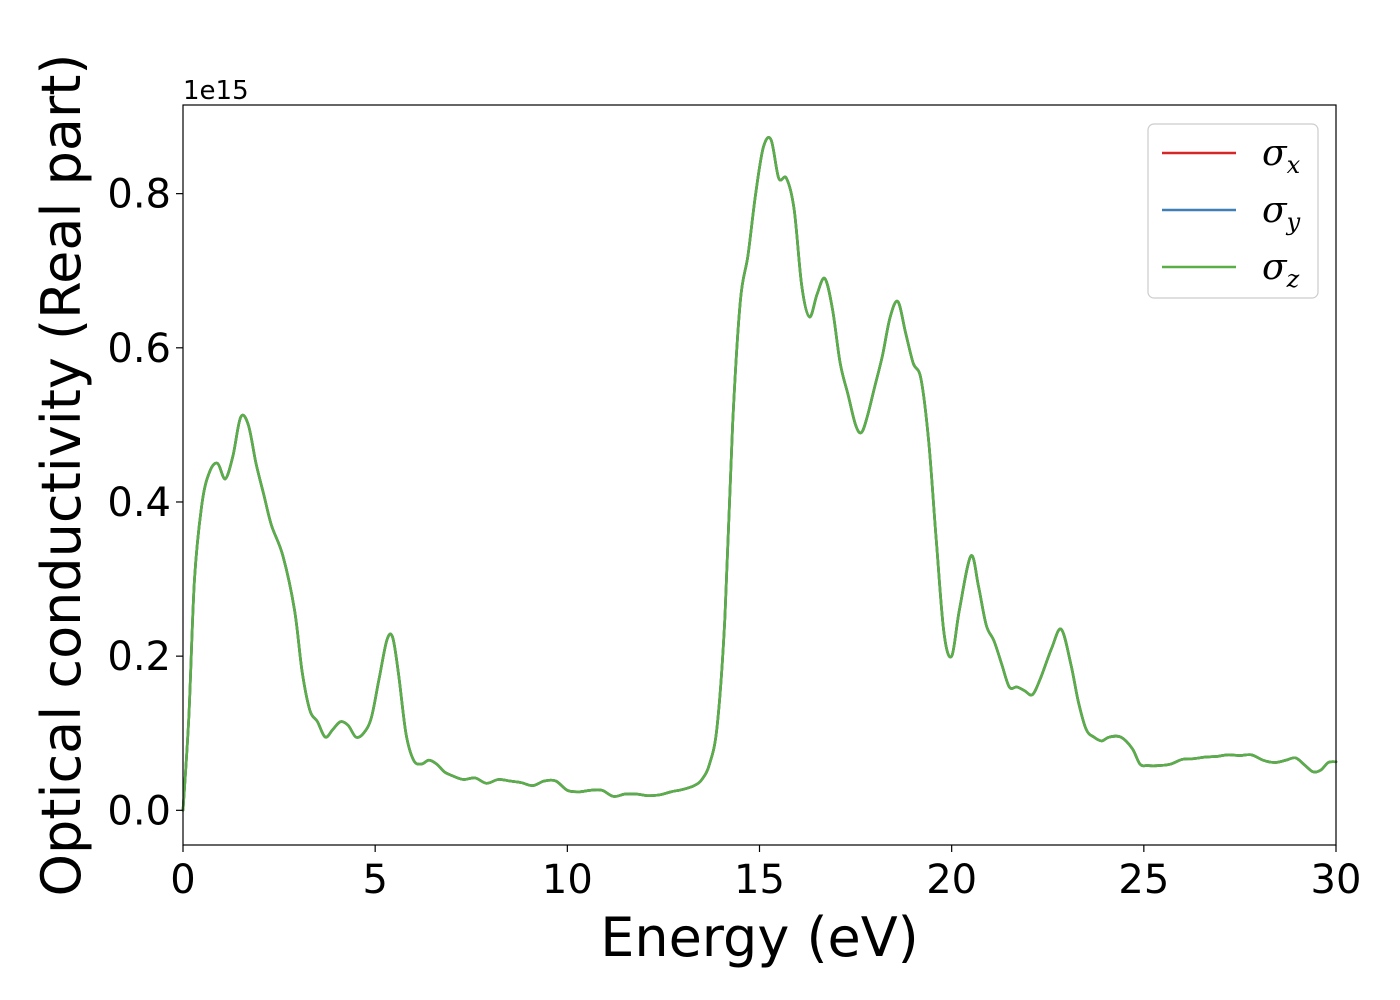 This screenshot has width=1400, height=1000. What do you see at coordinates (182, 880) in the screenshot?
I see `x-tick-label: 0` at bounding box center [182, 880].